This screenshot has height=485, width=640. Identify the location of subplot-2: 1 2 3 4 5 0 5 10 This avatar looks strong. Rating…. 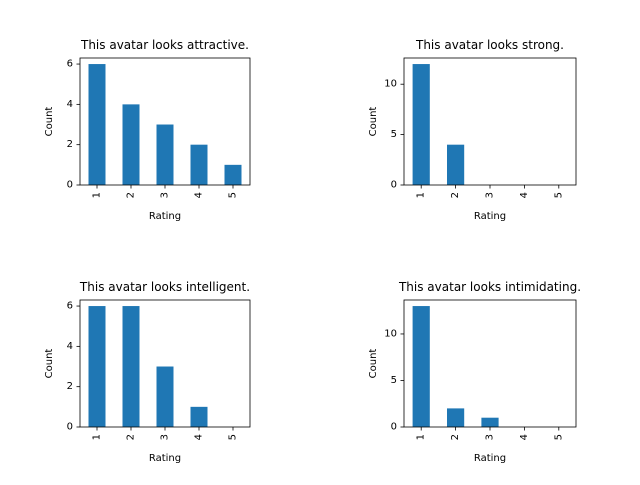
(472, 130).